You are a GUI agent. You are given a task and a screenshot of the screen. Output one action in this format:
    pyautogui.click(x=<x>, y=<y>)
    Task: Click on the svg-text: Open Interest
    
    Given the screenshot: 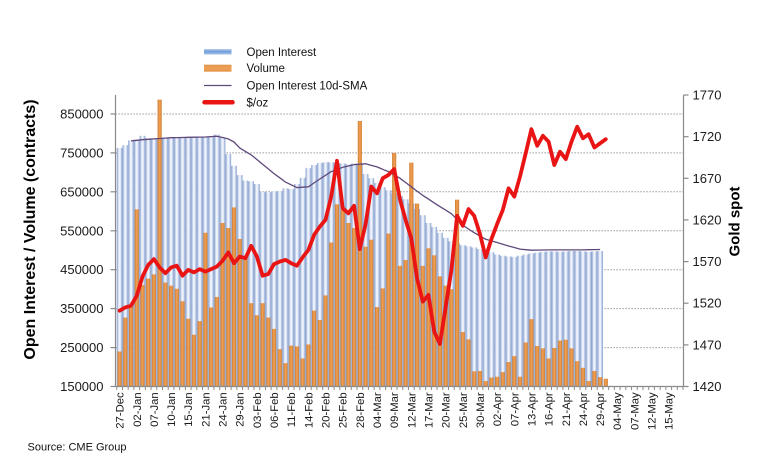 What is the action you would take?
    pyautogui.click(x=282, y=53)
    